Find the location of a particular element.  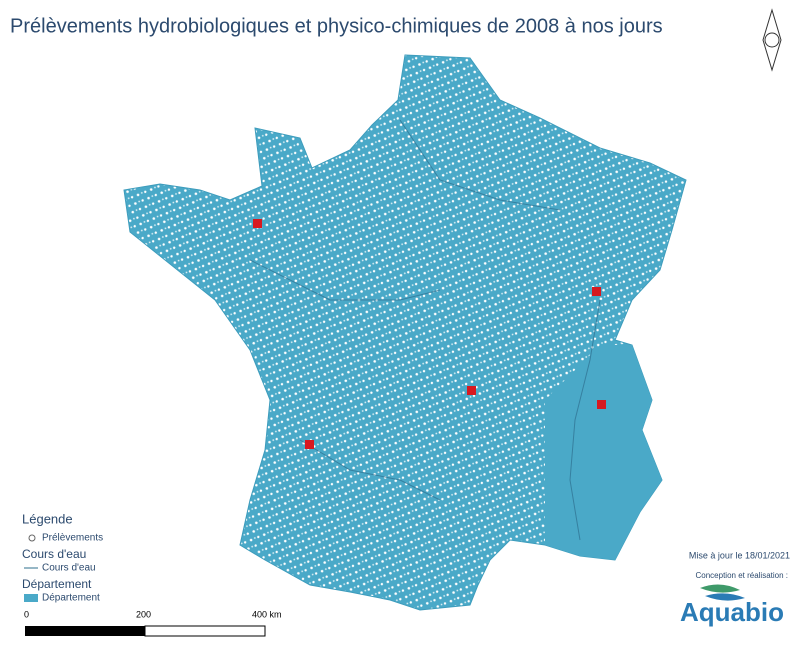

scale-label: 0 is located at coordinates (26, 614).